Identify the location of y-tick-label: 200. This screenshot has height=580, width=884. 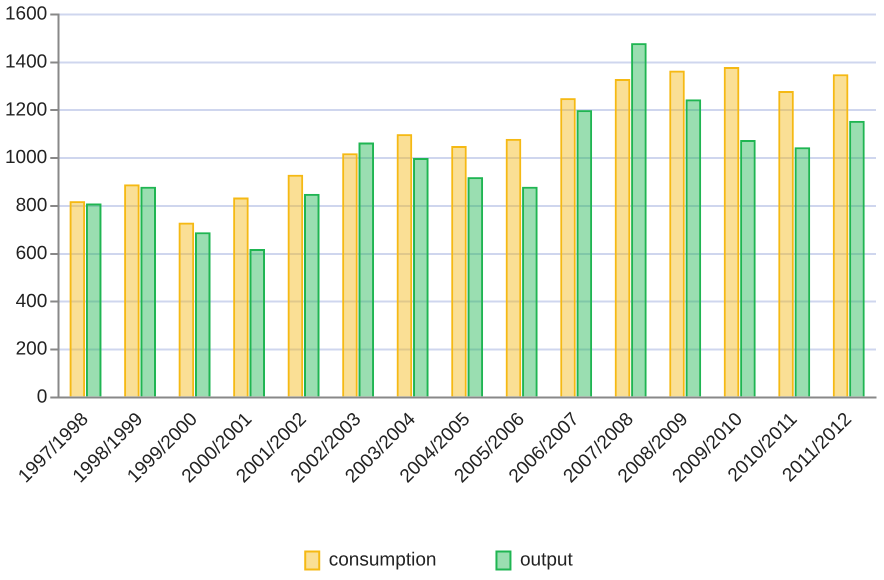
(32, 349).